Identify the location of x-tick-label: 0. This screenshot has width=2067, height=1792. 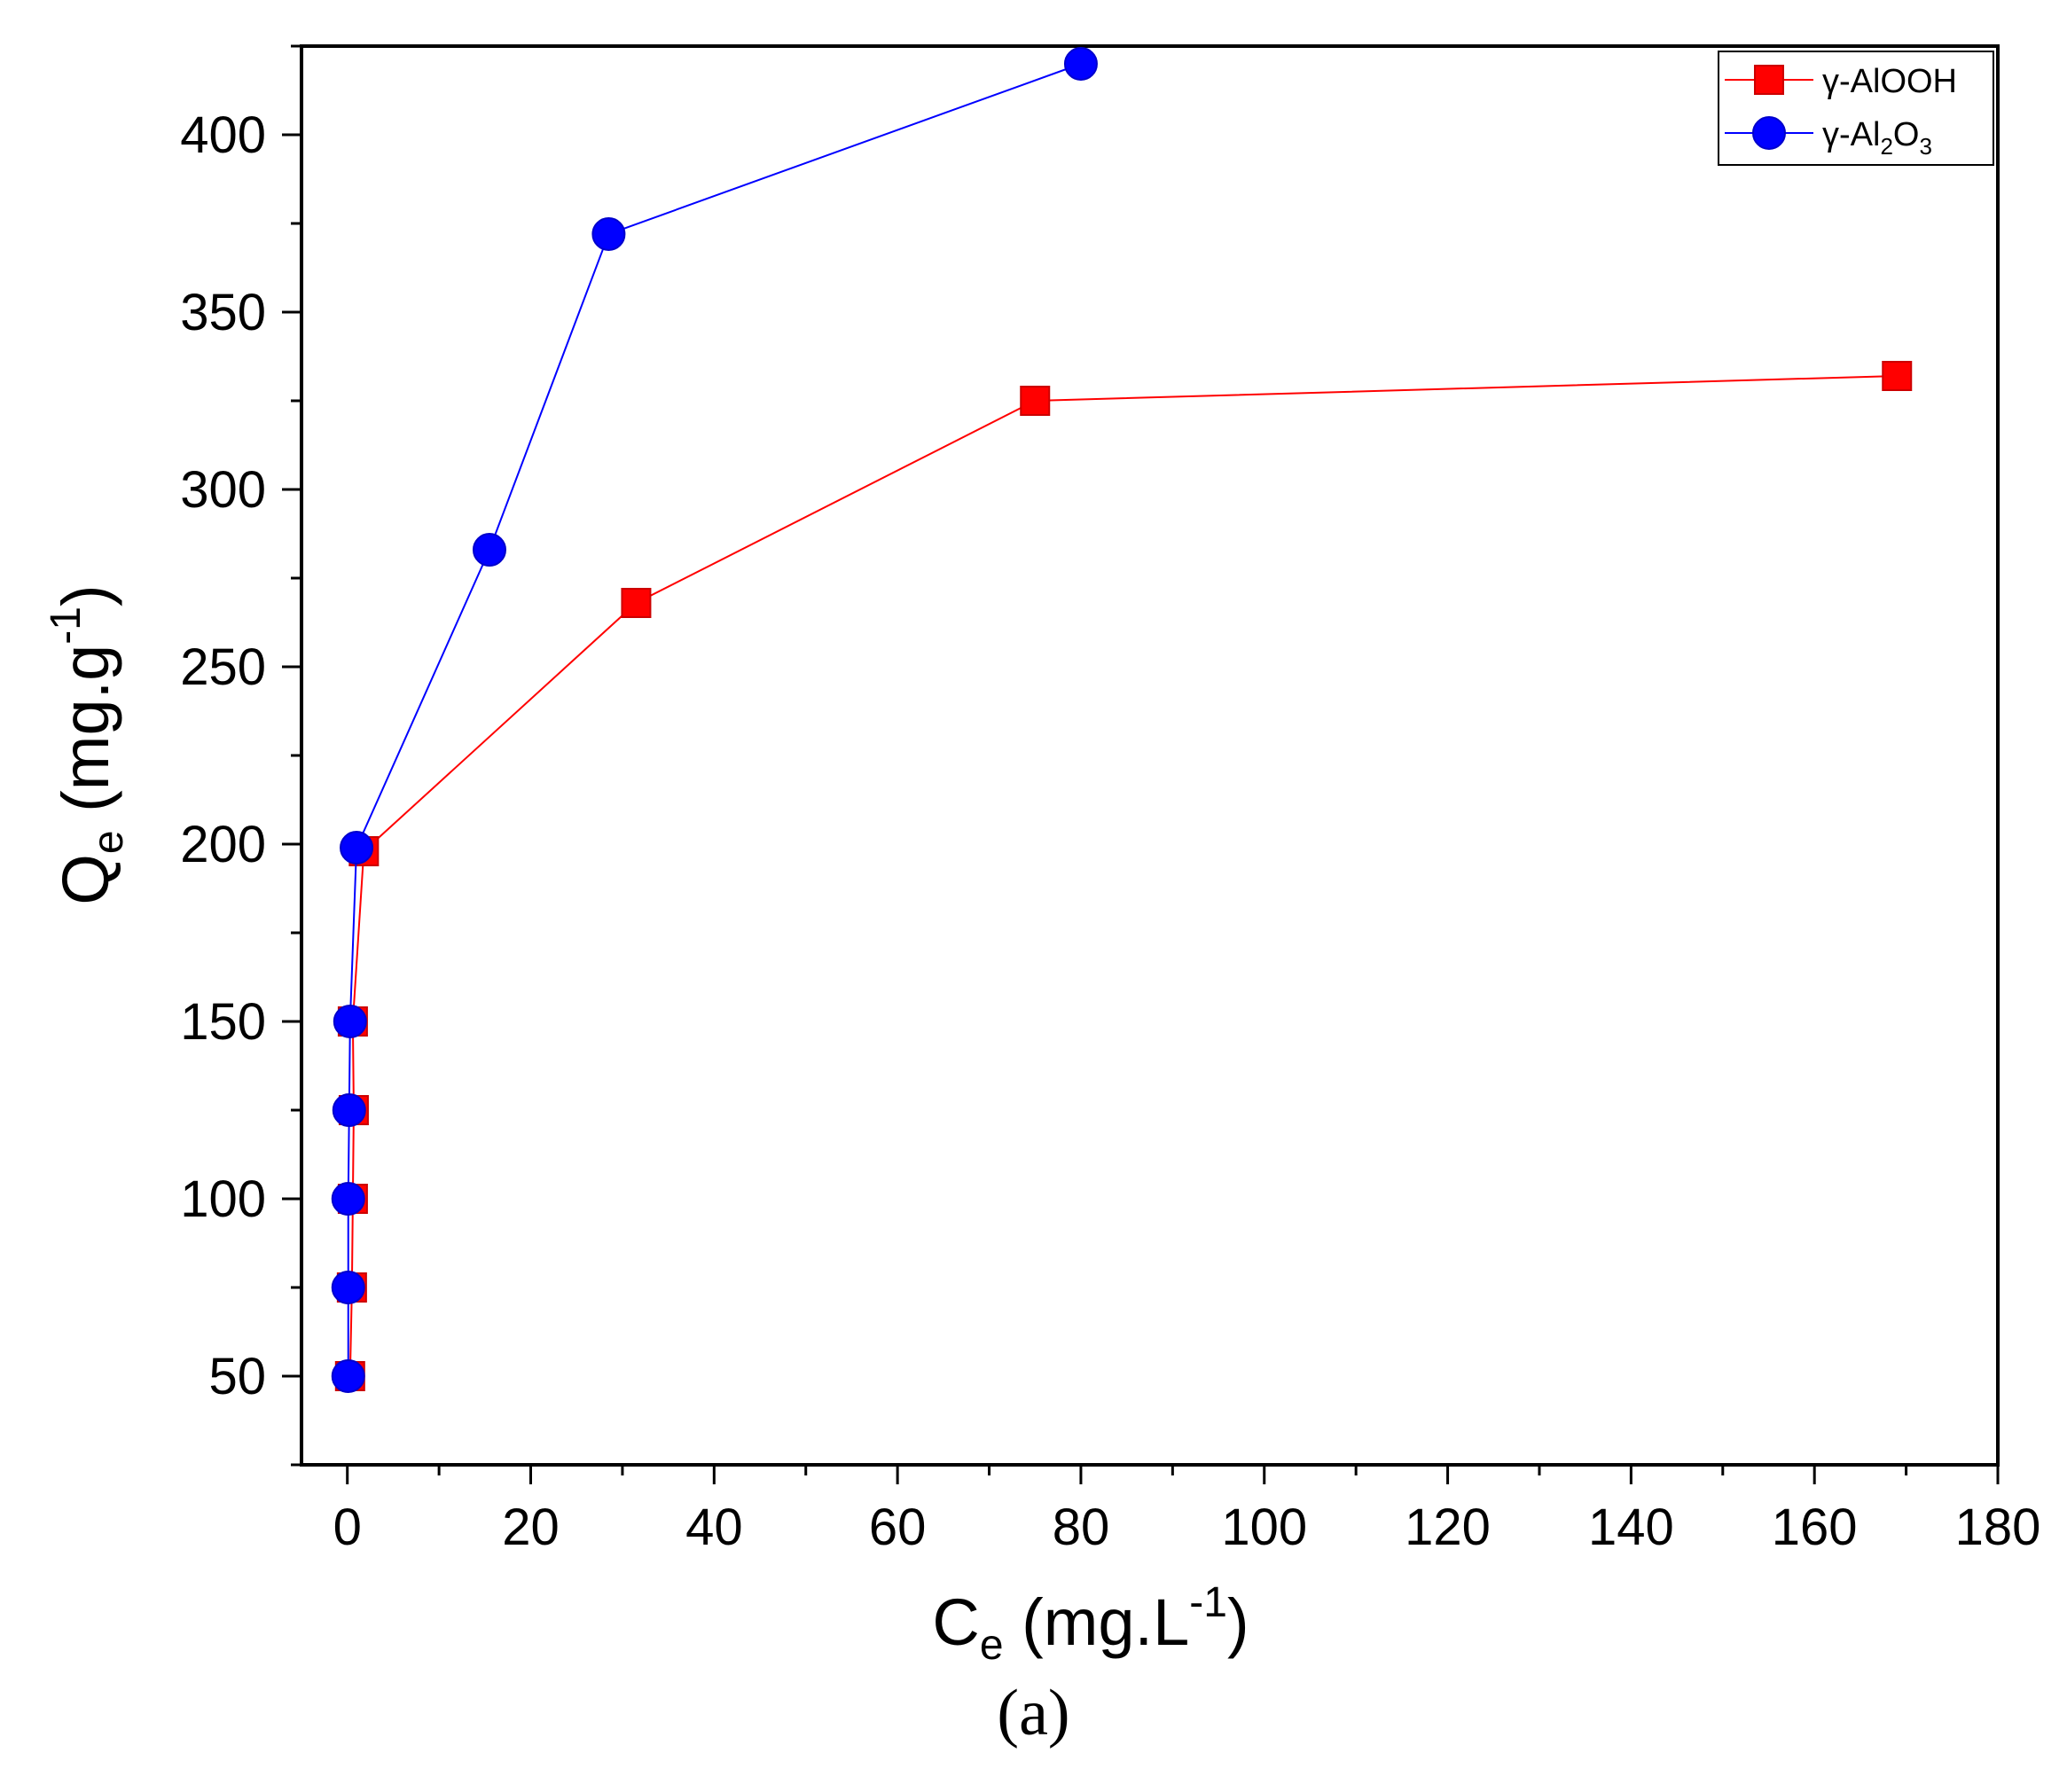
(347, 1527).